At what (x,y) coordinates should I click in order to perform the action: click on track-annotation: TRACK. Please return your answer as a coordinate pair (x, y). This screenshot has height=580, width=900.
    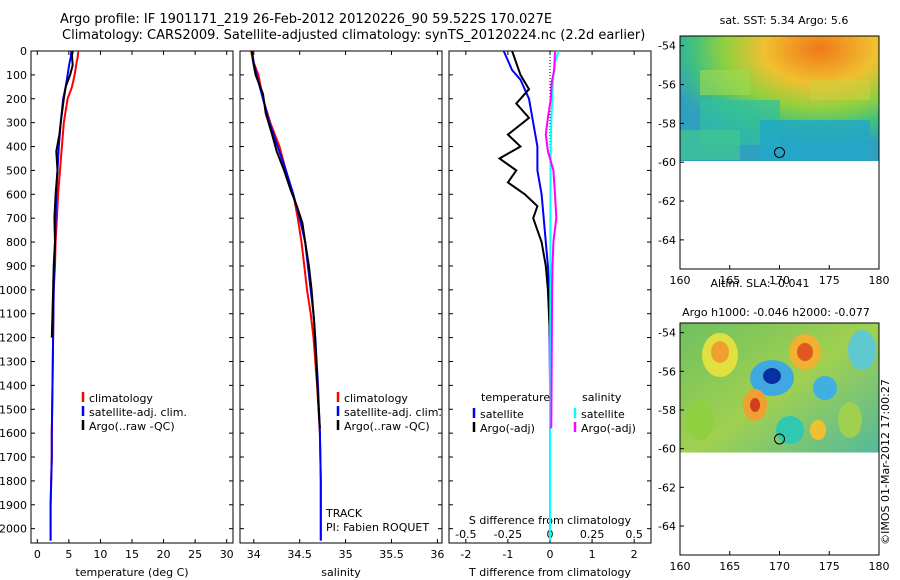
    Looking at the image, I should click on (344, 513).